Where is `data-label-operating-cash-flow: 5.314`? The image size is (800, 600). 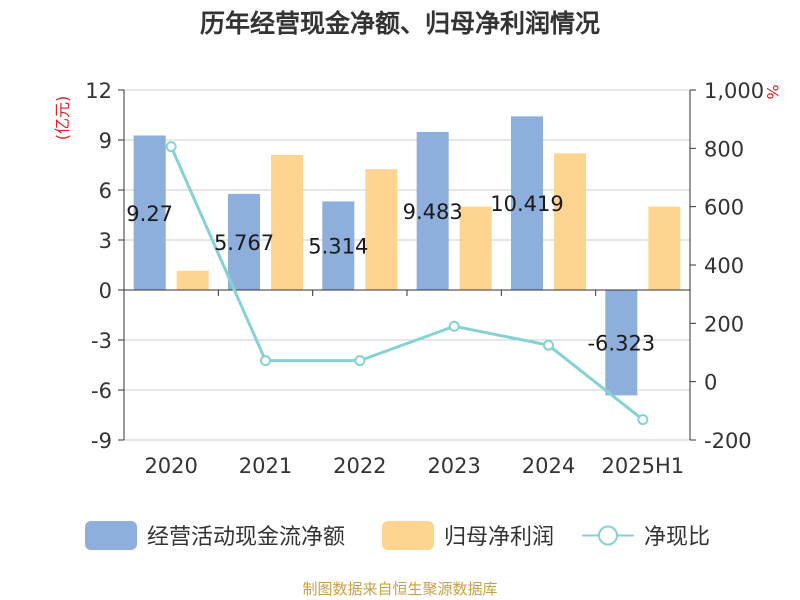
data-label-operating-cash-flow: 5.314 is located at coordinates (338, 247).